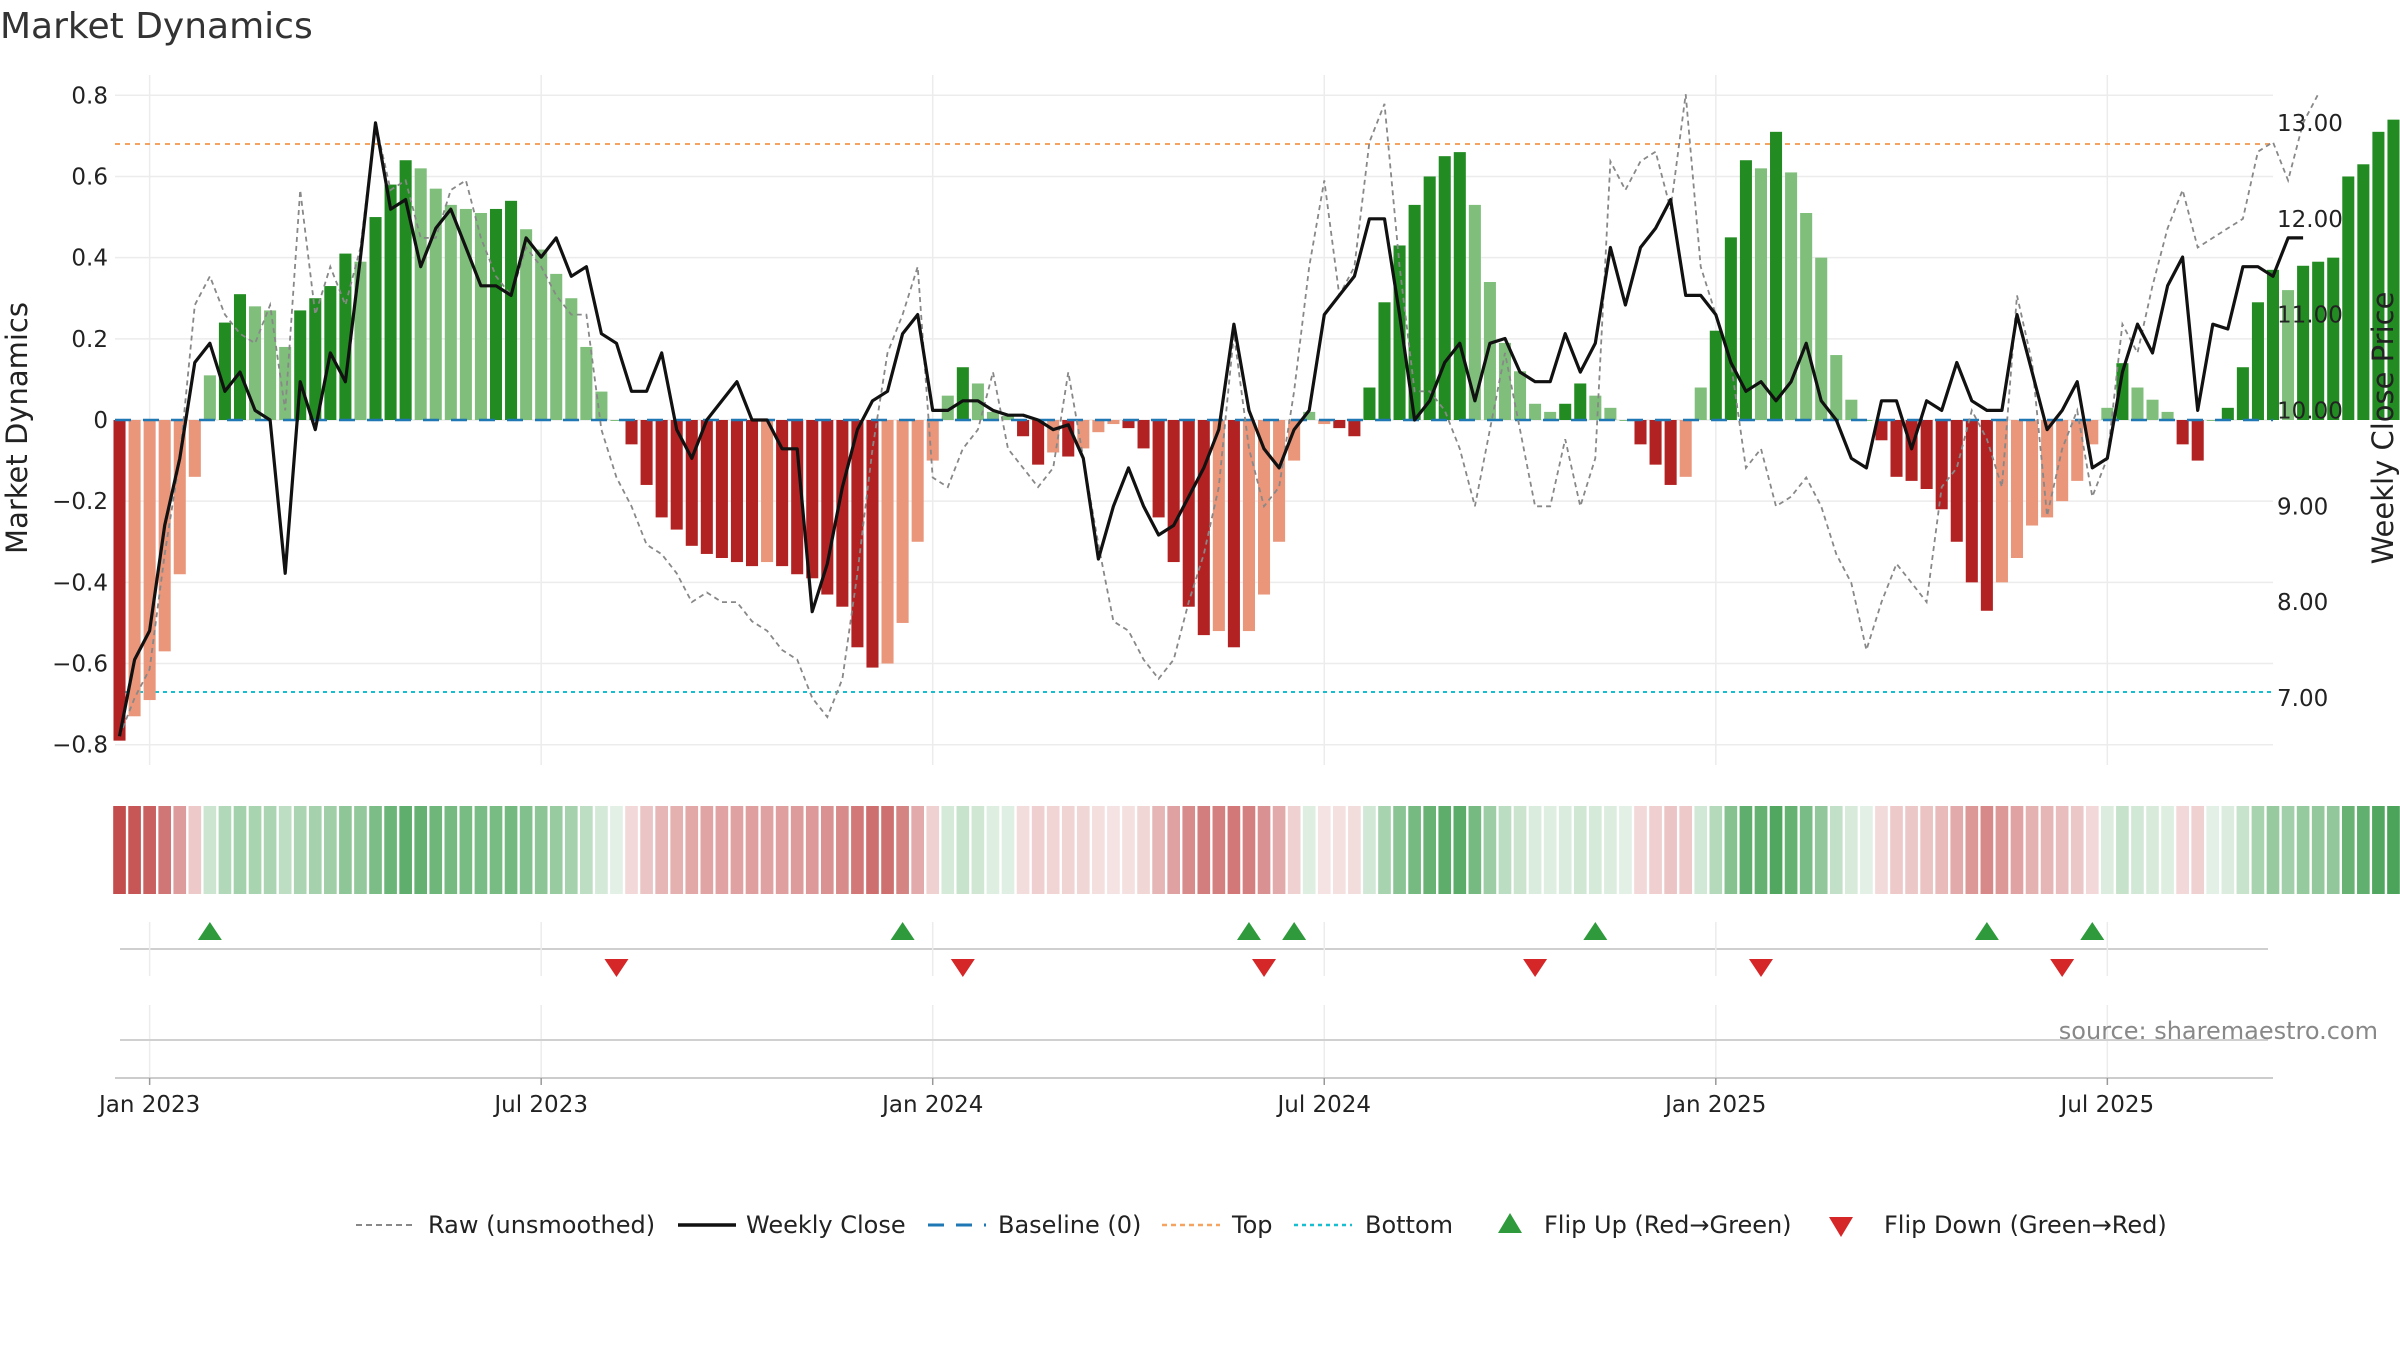 The height and width of the screenshot is (1350, 2400). Describe the element at coordinates (80, 665) in the screenshot. I see `left-tick-label: −0.6` at that location.